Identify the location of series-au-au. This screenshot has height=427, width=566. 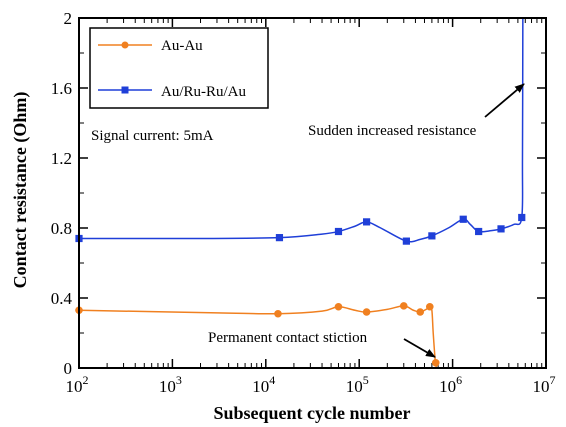
(257, 335).